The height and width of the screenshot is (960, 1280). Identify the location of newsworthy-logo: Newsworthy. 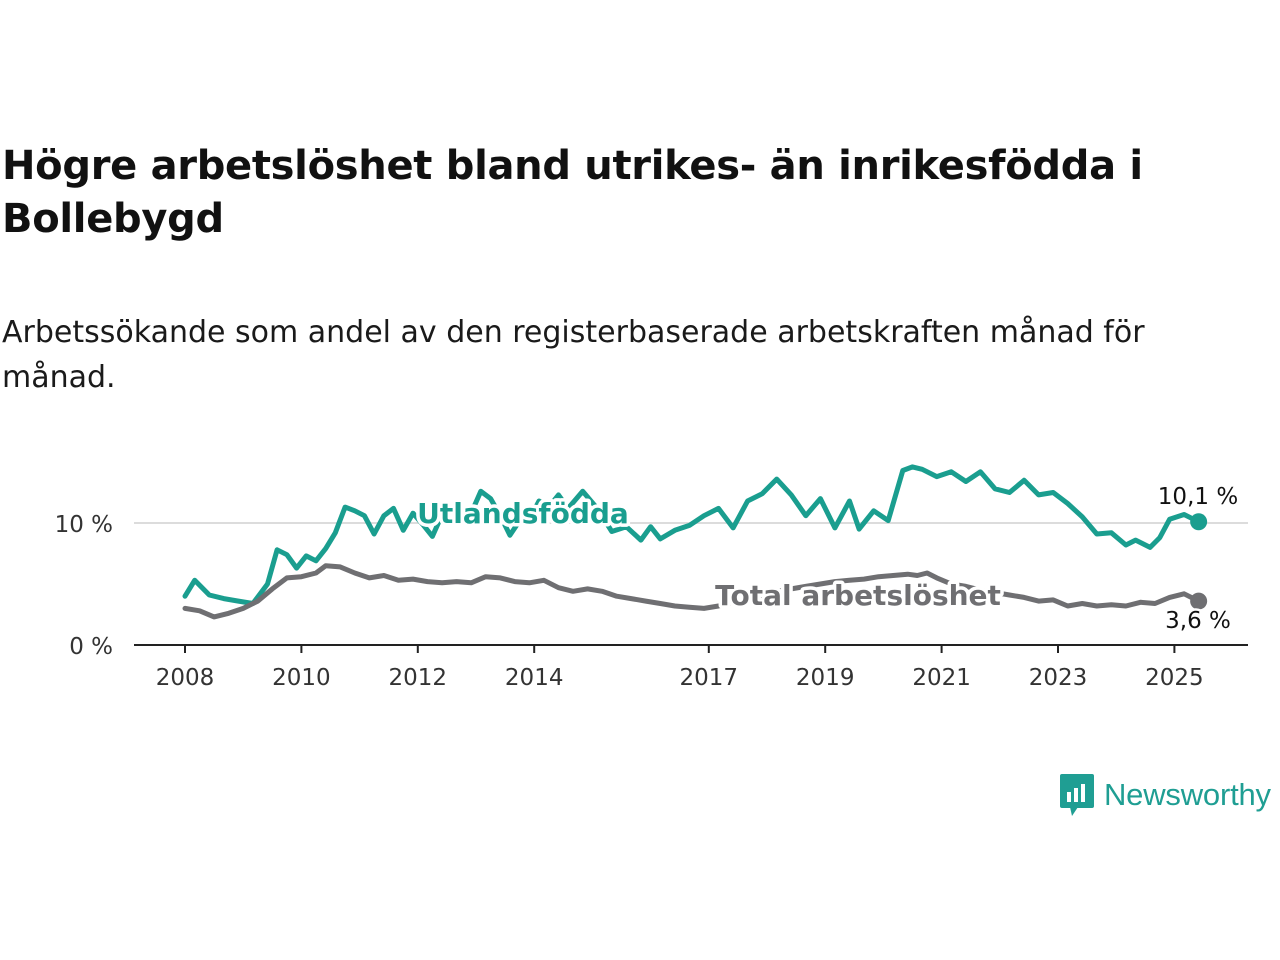
(1165, 795).